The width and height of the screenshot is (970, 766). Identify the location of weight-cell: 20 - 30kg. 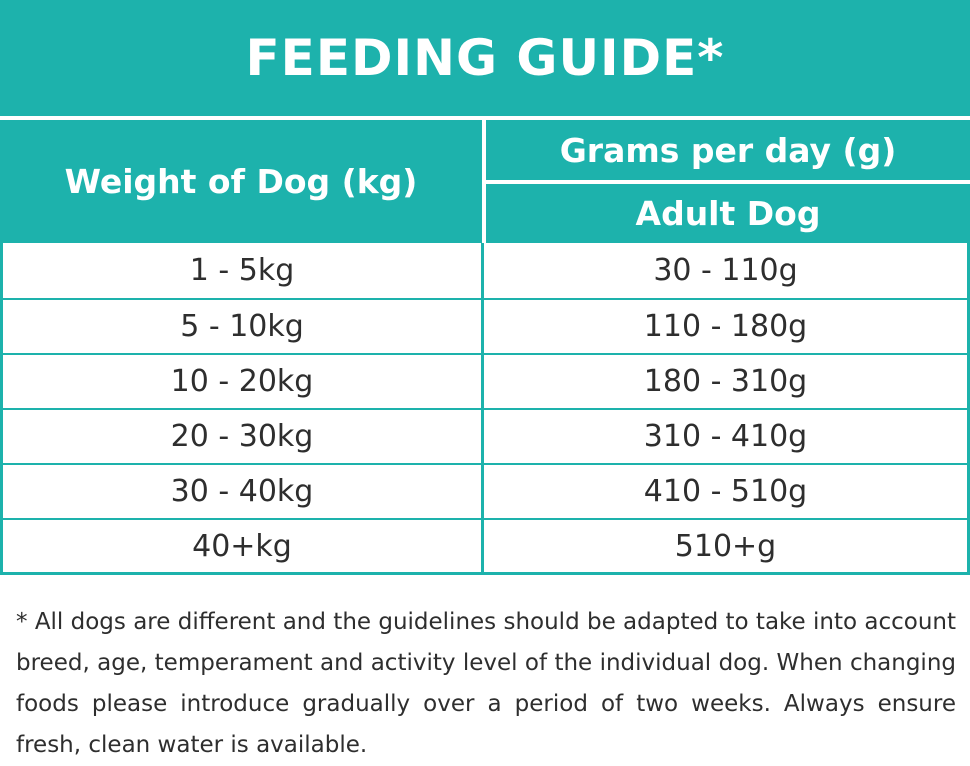
(243, 436).